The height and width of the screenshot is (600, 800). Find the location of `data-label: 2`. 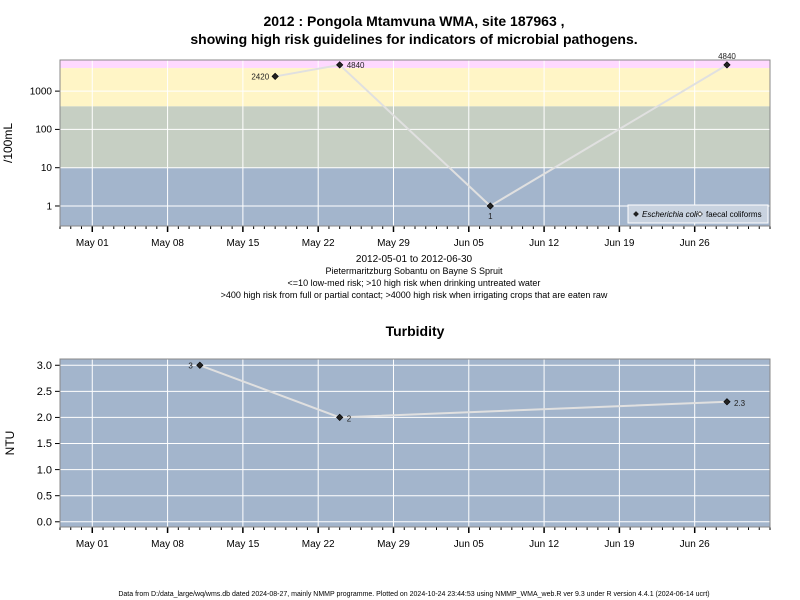

data-label: 2 is located at coordinates (349, 418).